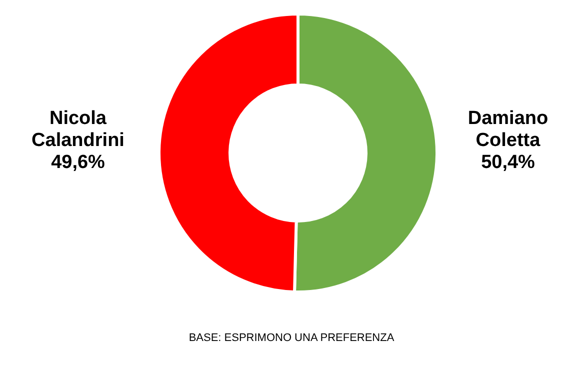 Image resolution: width=583 pixels, height=373 pixels. Describe the element at coordinates (292, 338) in the screenshot. I see `text: BASE: ESPRIMONO UNA PREFERENZA` at that location.